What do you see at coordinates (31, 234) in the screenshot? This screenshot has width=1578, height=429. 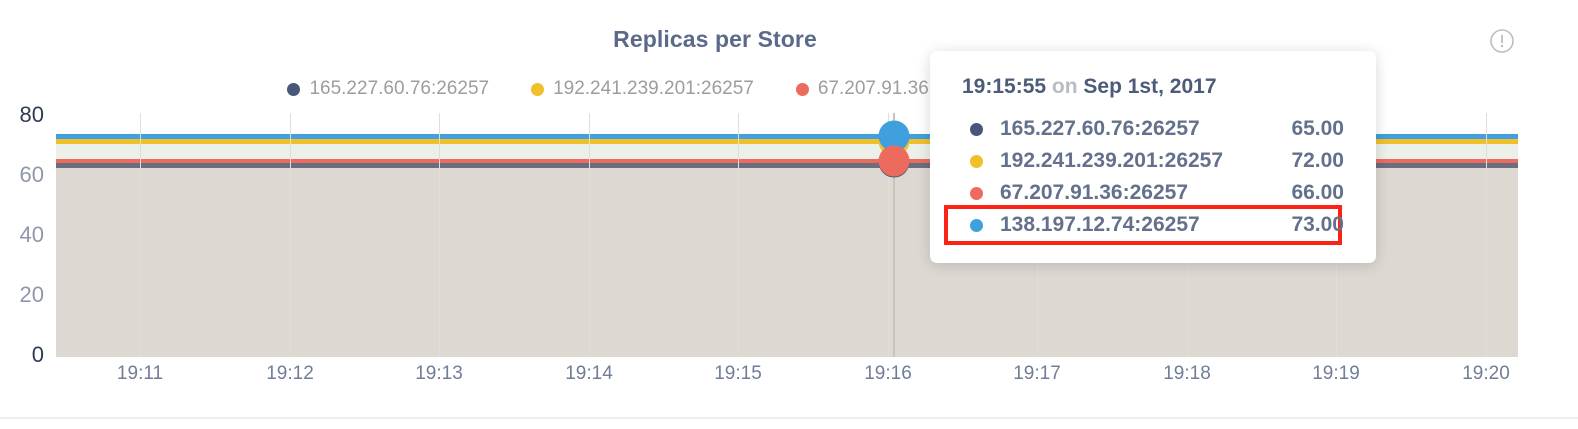 I see `y-axis-tick: 40` at bounding box center [31, 234].